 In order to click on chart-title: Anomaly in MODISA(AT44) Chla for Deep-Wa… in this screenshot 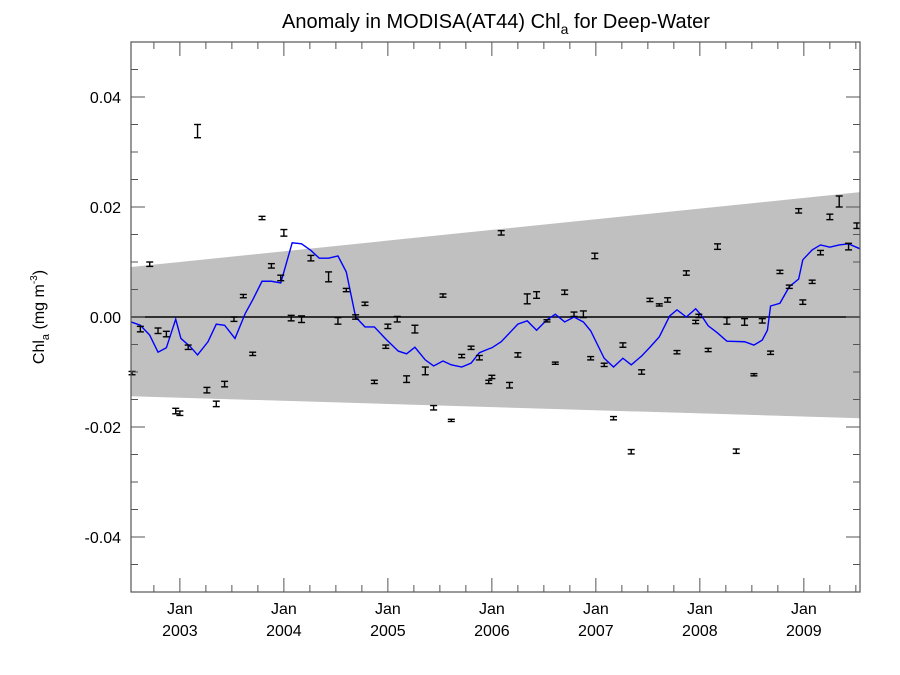, I will do `click(496, 24)`.